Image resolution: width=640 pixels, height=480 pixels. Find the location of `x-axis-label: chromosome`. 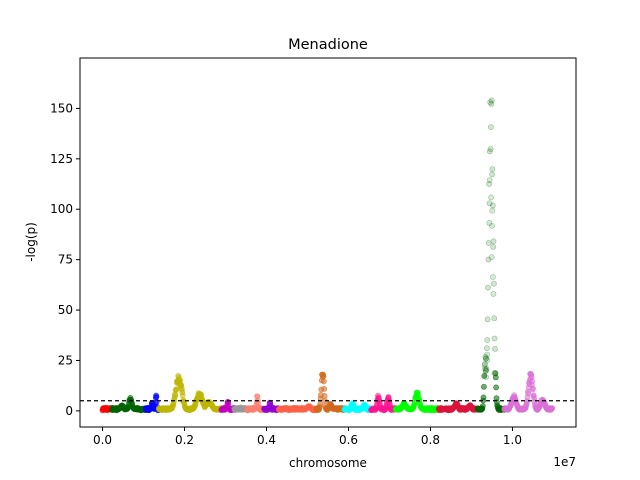

x-axis-label: chromosome is located at coordinates (328, 463).